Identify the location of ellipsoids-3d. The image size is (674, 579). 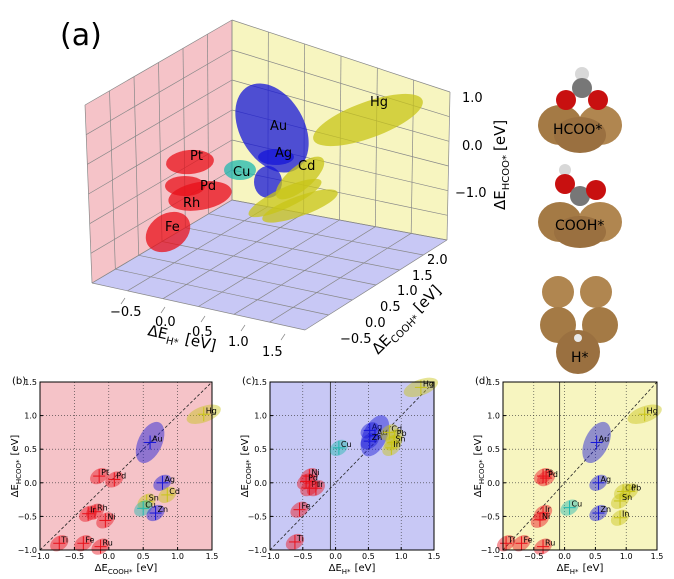
(284, 168).